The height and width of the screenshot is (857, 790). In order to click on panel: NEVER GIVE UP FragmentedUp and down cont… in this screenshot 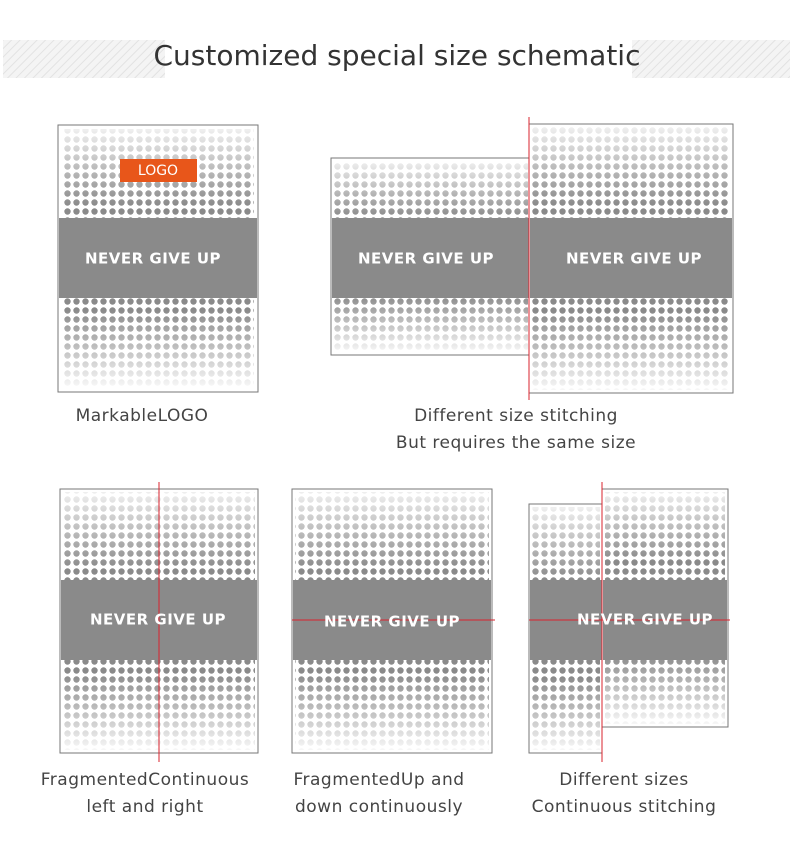, I will do `click(393, 652)`.